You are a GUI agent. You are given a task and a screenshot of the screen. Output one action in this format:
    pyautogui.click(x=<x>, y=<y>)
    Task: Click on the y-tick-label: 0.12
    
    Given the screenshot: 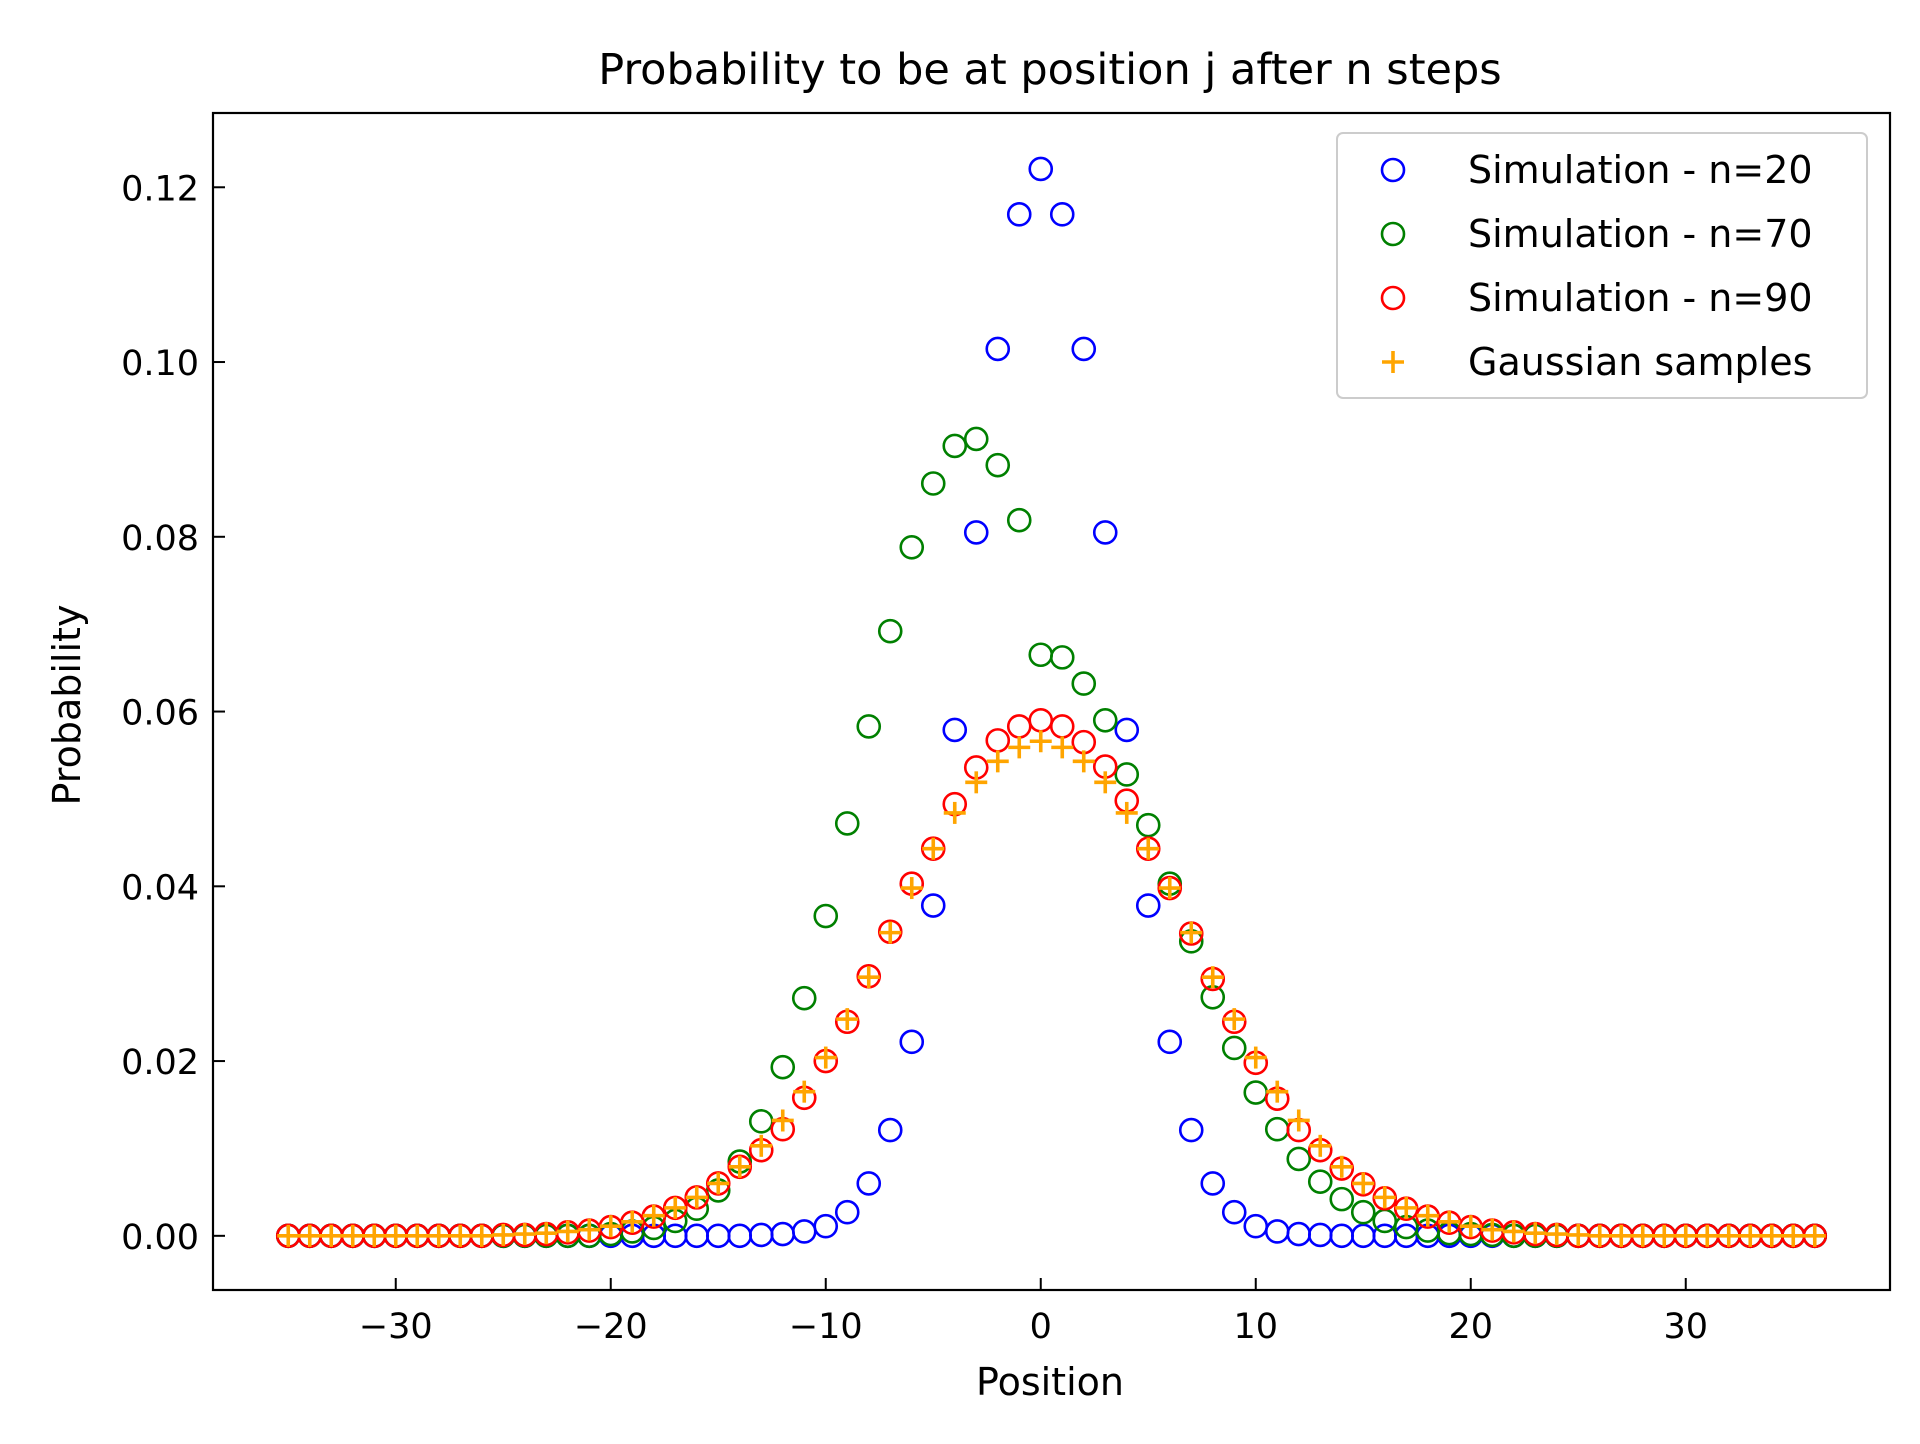 What is the action you would take?
    pyautogui.click(x=160, y=189)
    